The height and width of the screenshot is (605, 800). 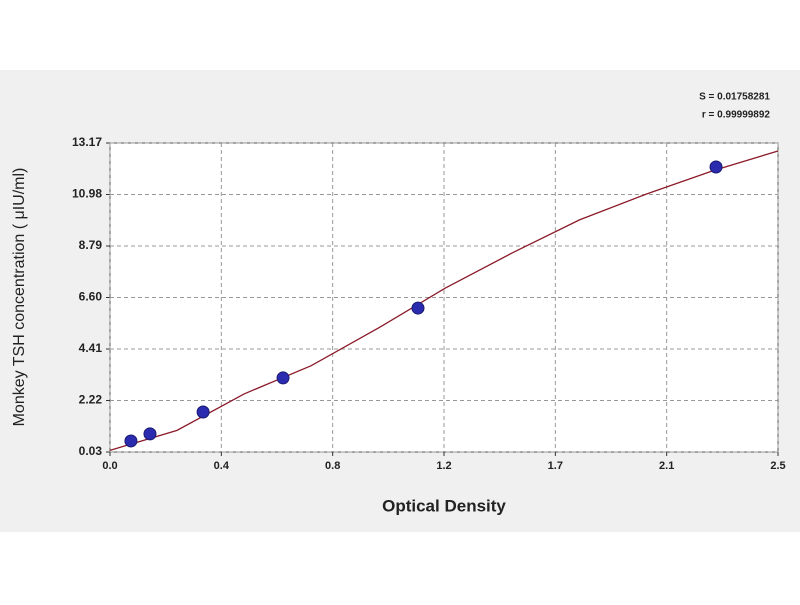 I want to click on annotation: S = 0.01758281, so click(x=734, y=97).